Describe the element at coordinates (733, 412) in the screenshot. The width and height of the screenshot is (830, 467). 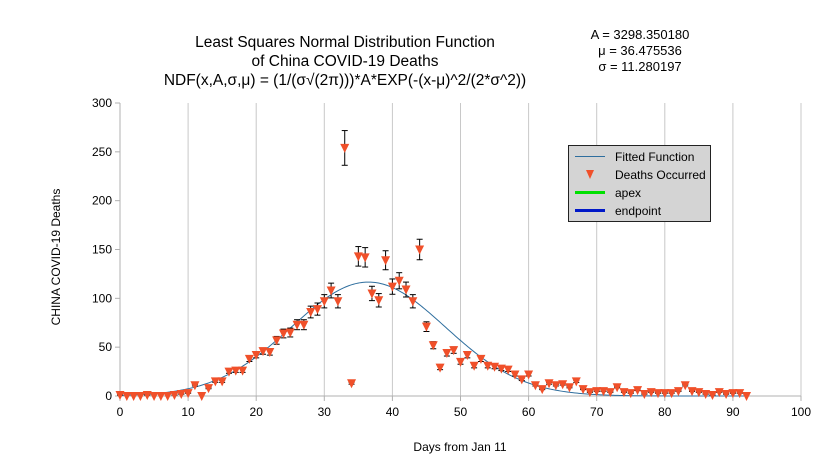
I see `x-tick-label: 90` at that location.